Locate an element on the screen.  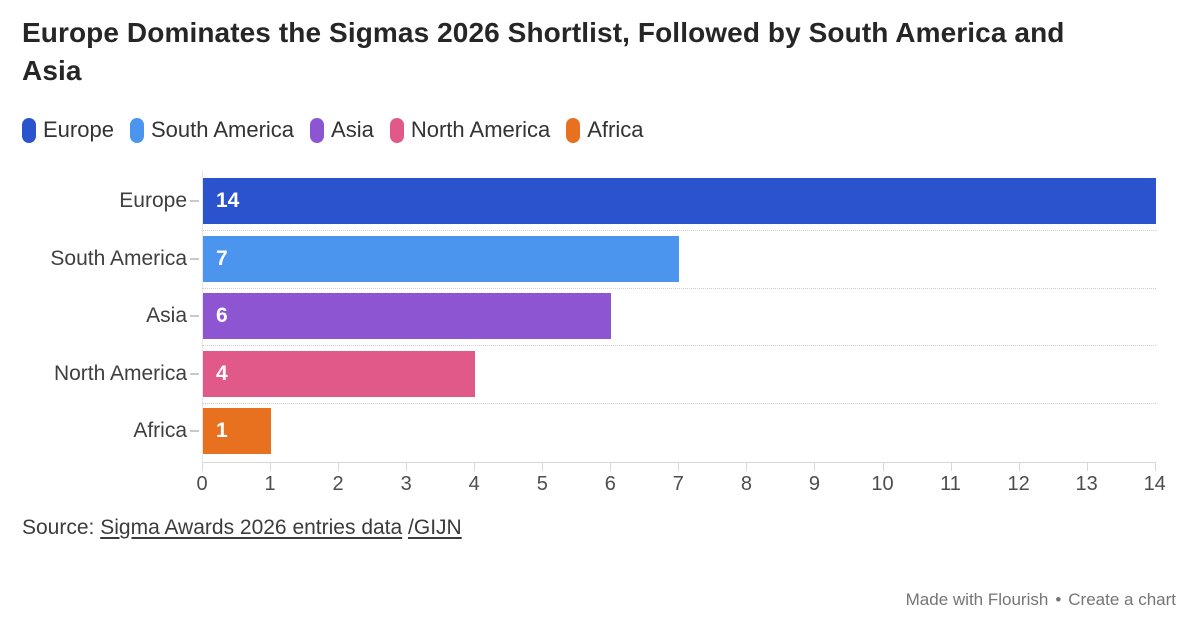
bar-row-africa: Africa 1 is located at coordinates (600, 431).